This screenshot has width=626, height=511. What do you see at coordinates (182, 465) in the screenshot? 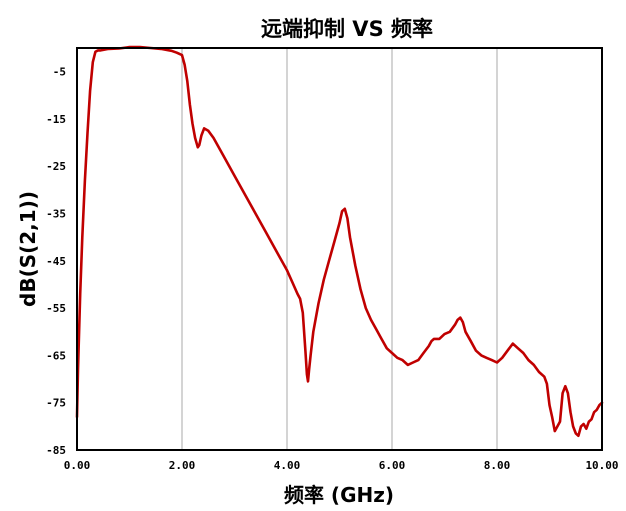
I see `x-tick-label: 2.00` at bounding box center [182, 465].